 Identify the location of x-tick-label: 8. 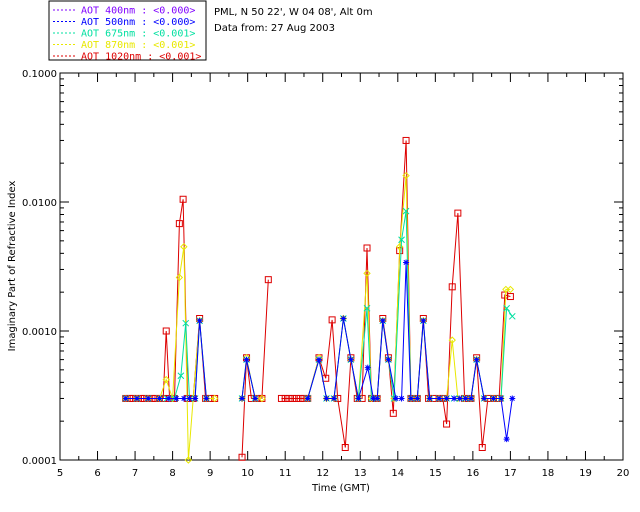
(172, 473).